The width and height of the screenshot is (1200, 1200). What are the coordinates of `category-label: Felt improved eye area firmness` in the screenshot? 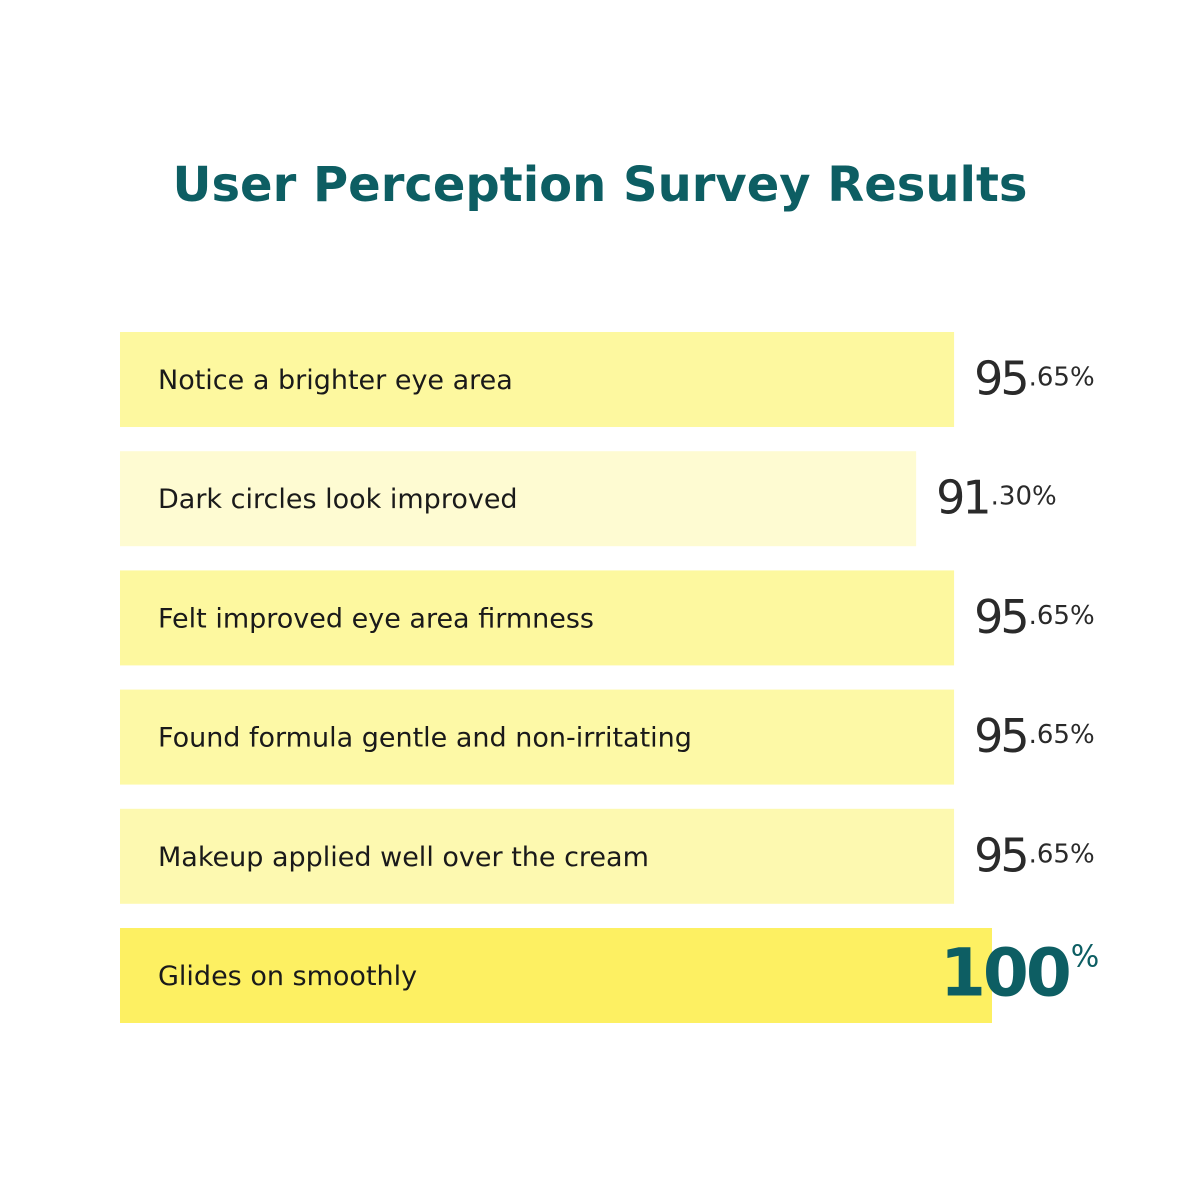 It's located at (376, 618).